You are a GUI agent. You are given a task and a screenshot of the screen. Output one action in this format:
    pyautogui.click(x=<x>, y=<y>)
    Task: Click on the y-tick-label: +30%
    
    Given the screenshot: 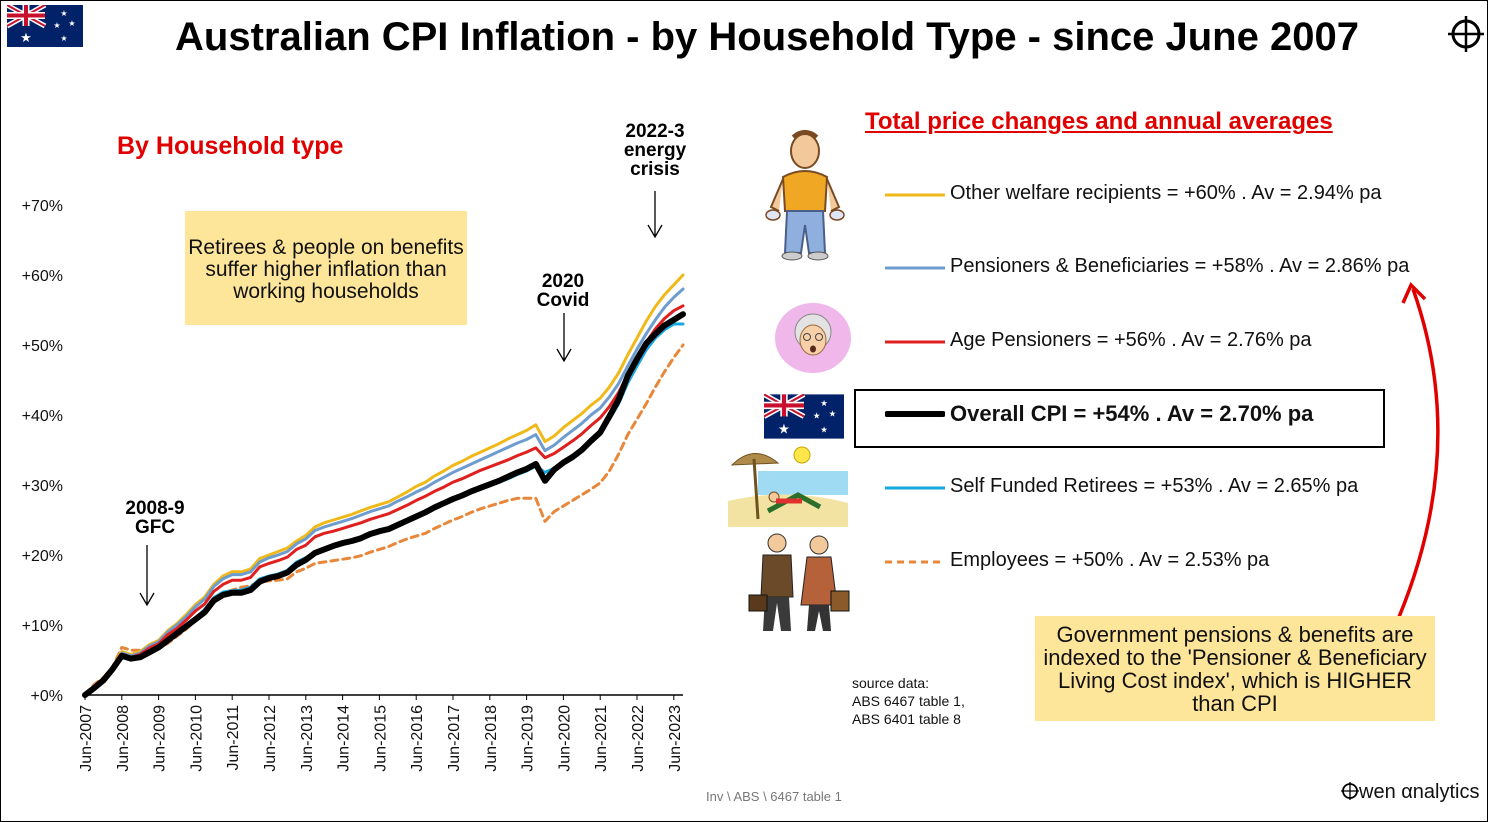 What is the action you would take?
    pyautogui.click(x=42, y=486)
    